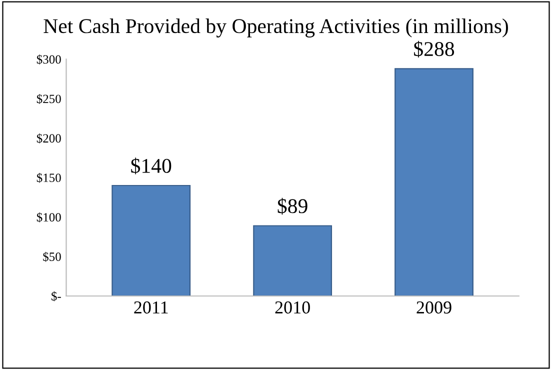 The width and height of the screenshot is (552, 370). Describe the element at coordinates (48, 59) in the screenshot. I see `y-tick-label: $300` at that location.